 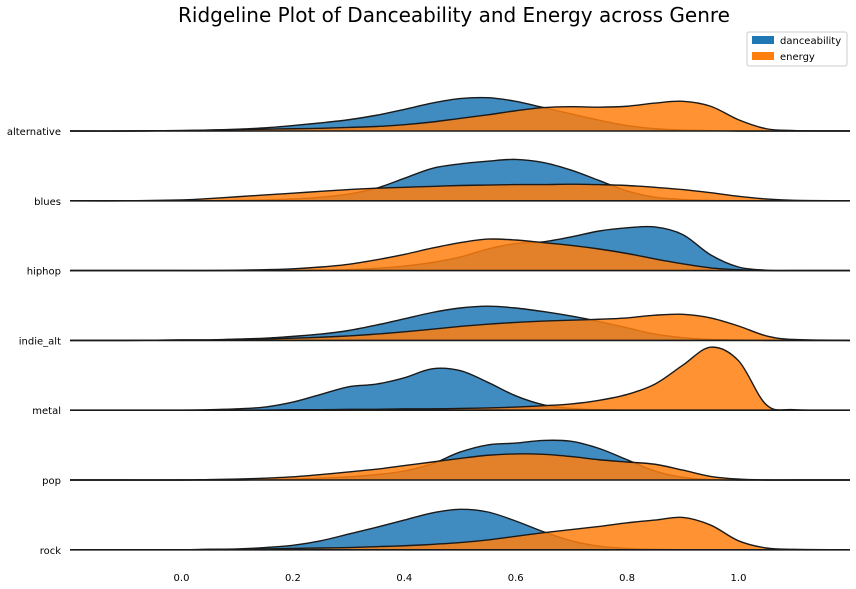 What do you see at coordinates (460, 254) in the screenshot?
I see `area-hiphop-energy` at bounding box center [460, 254].